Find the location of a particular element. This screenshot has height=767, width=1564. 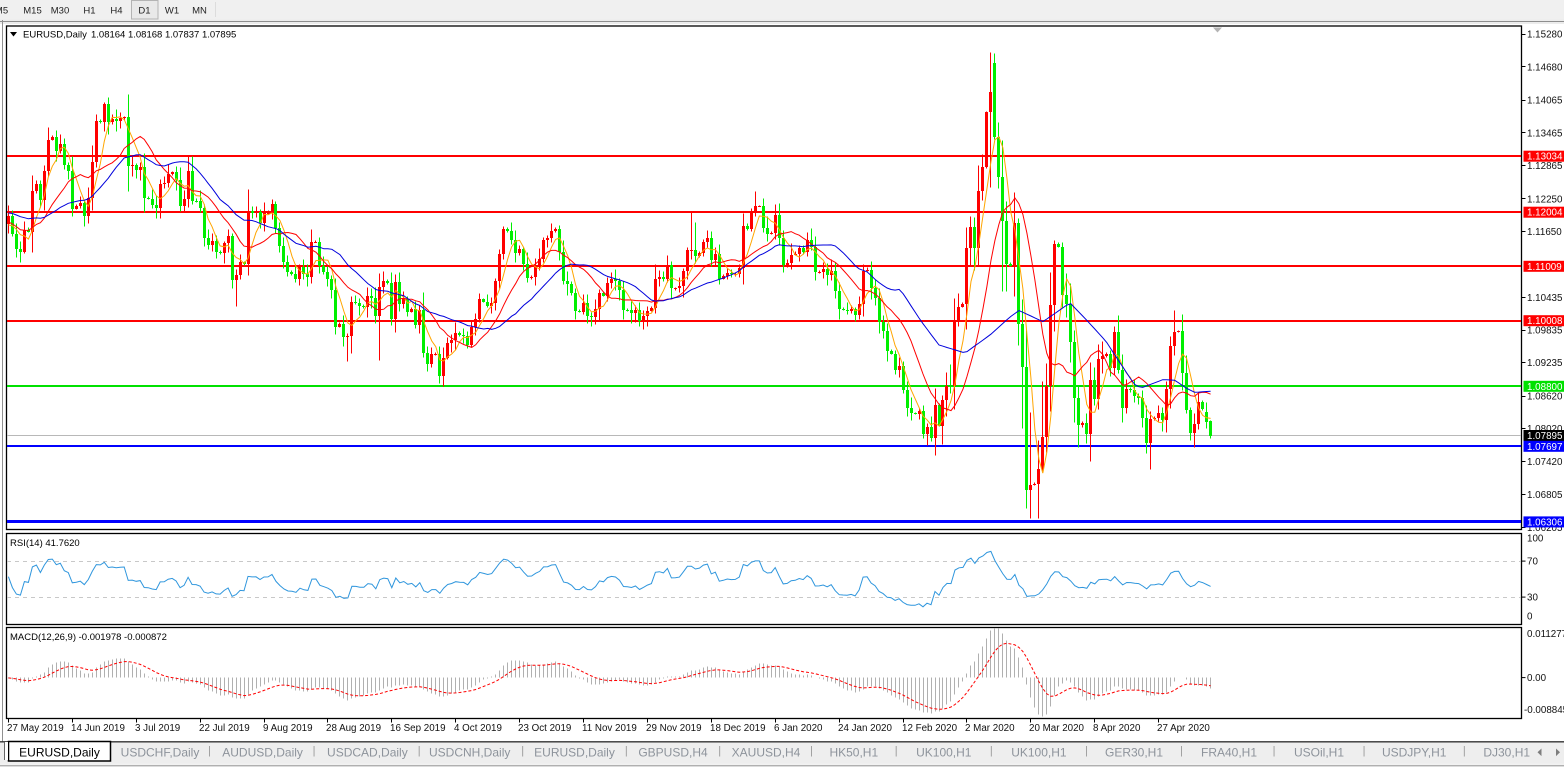

svg-text: M5 is located at coordinates (4, 11).